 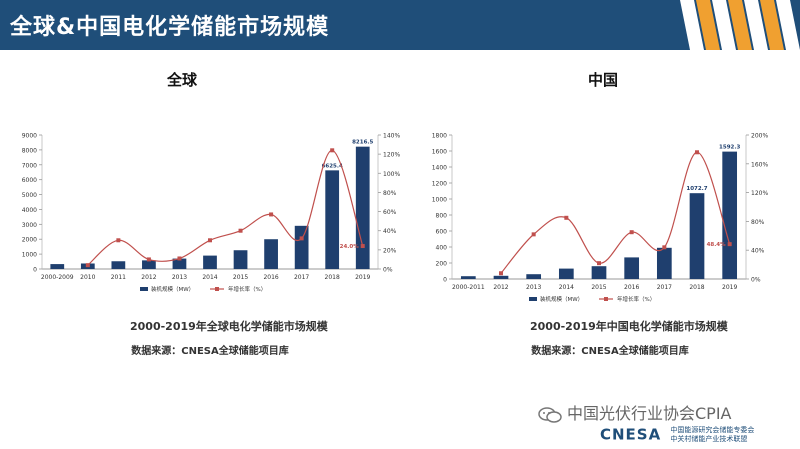 I want to click on wechat-icon, so click(x=550, y=414).